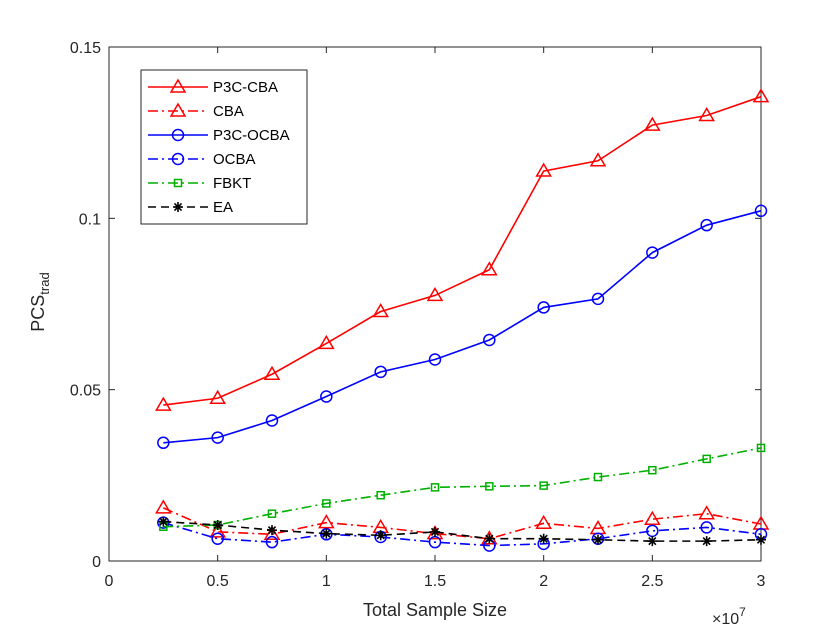 This screenshot has width=840, height=630. I want to click on legend-entry-p3c-ocba: P3C-OCBA, so click(219, 135).